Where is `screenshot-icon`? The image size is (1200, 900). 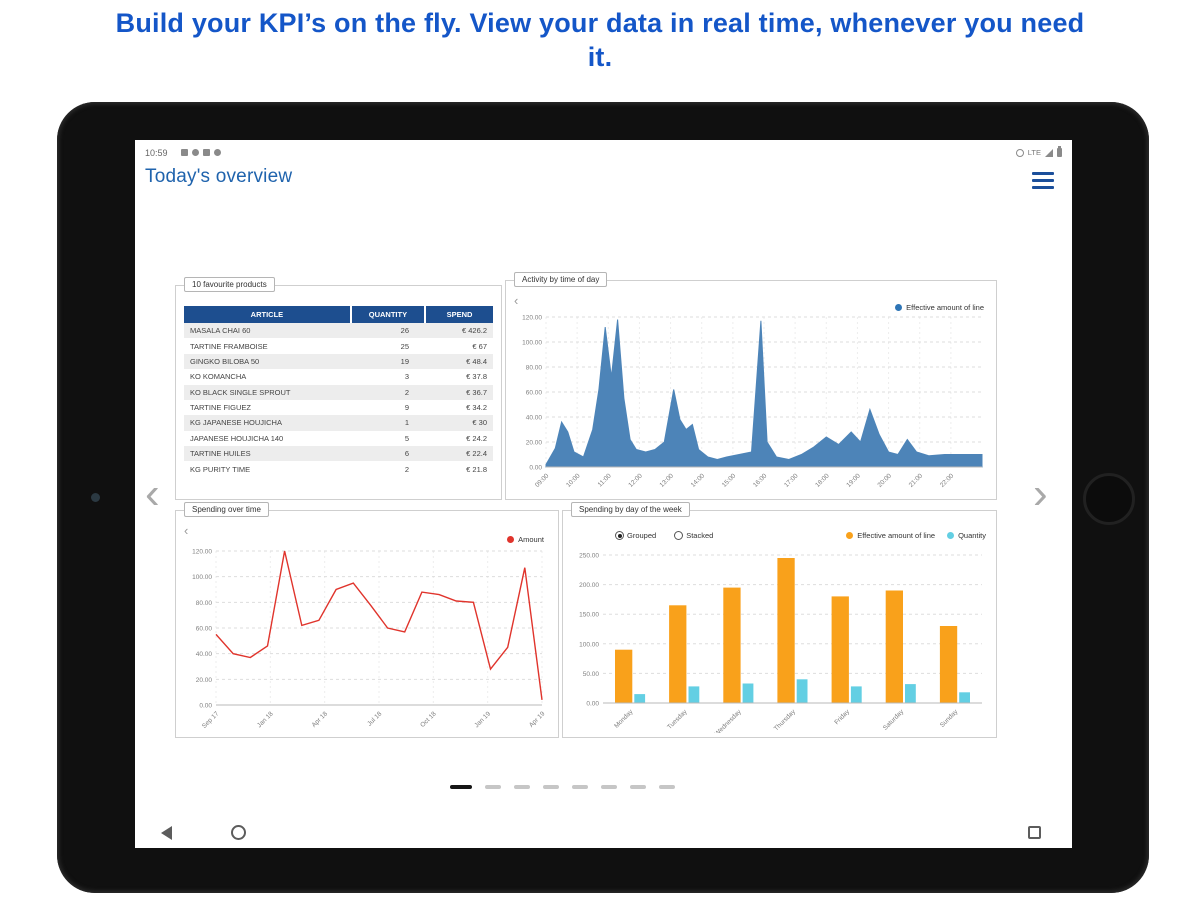 screenshot-icon is located at coordinates (206, 152).